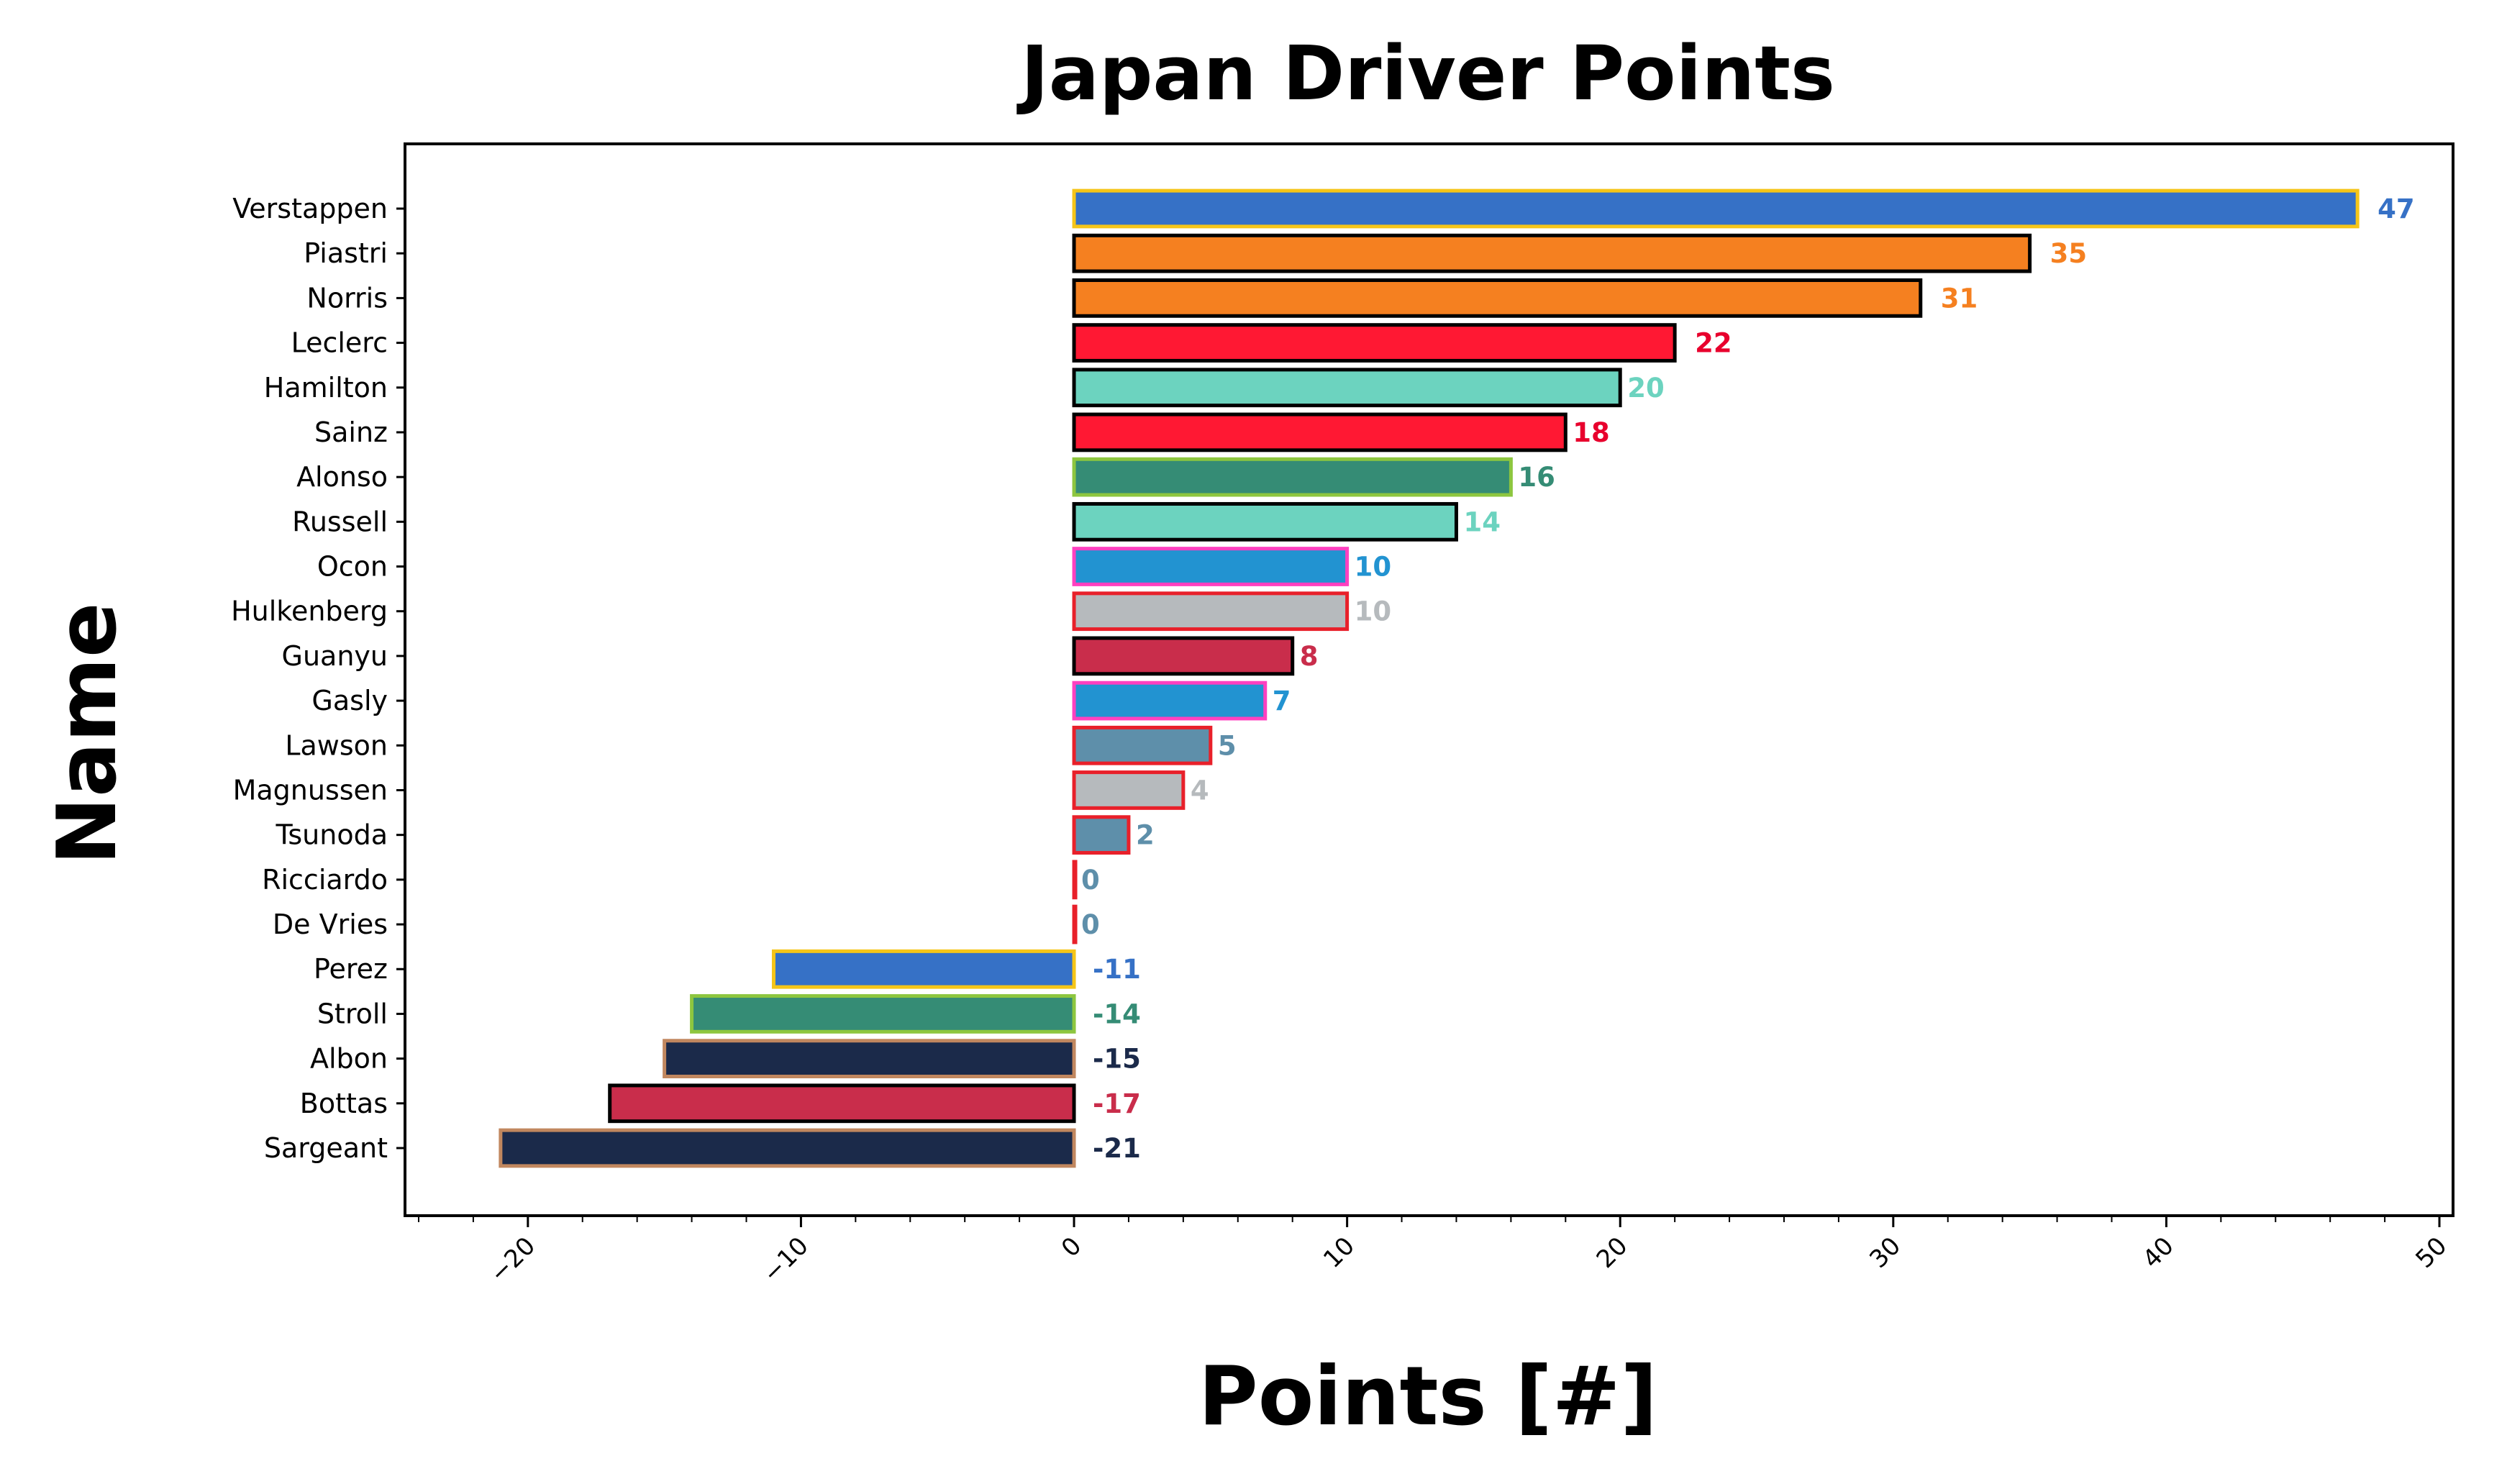 Image resolution: width=2507 pixels, height=1484 pixels. I want to click on value-label: 14, so click(1482, 521).